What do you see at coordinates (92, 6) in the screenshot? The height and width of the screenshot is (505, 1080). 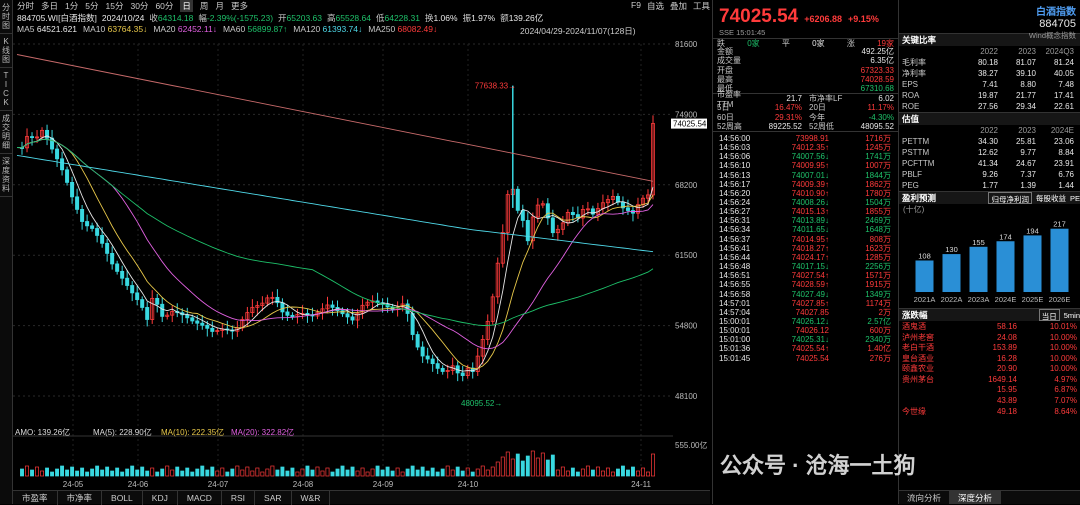 I see `period-tab-3: 5分` at bounding box center [92, 6].